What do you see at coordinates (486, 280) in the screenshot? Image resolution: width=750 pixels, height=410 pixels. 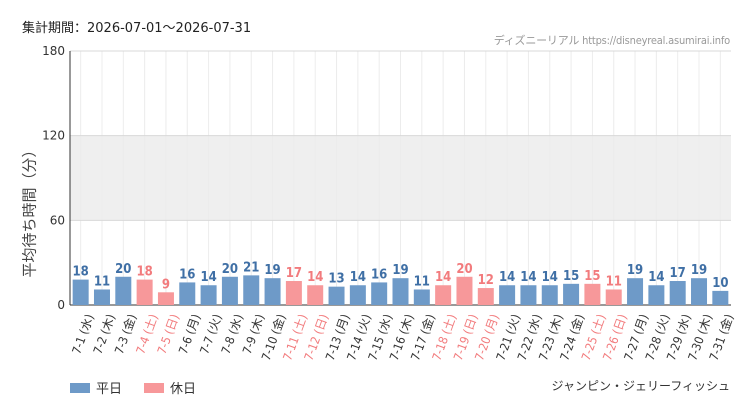 I see `bar-value-label: 12` at bounding box center [486, 280].